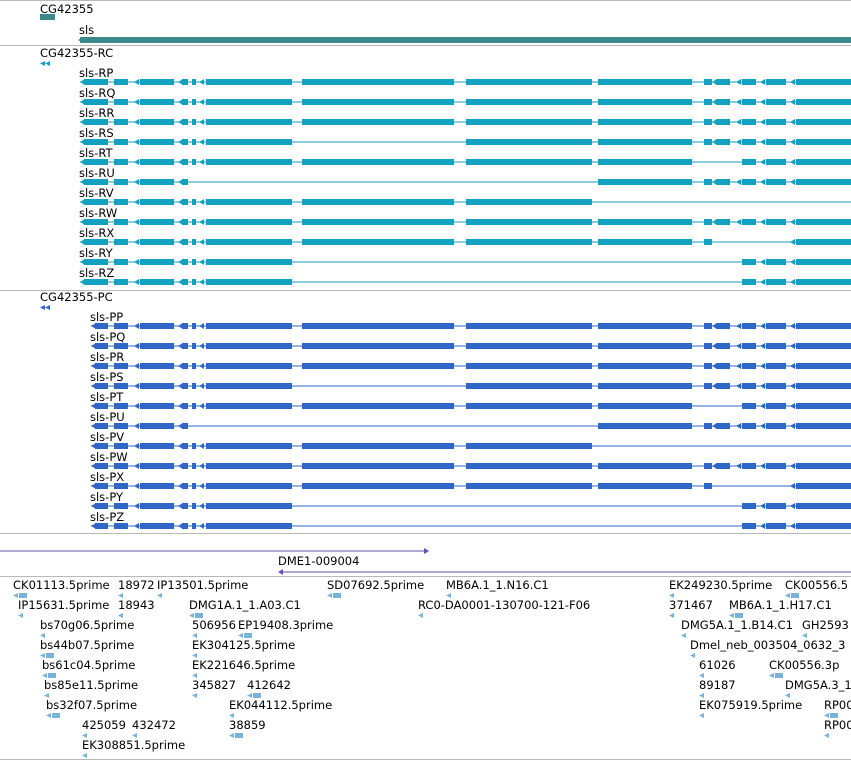  What do you see at coordinates (98, 213) in the screenshot?
I see `rc-transcript-label-sls-rw: sls-RW` at bounding box center [98, 213].